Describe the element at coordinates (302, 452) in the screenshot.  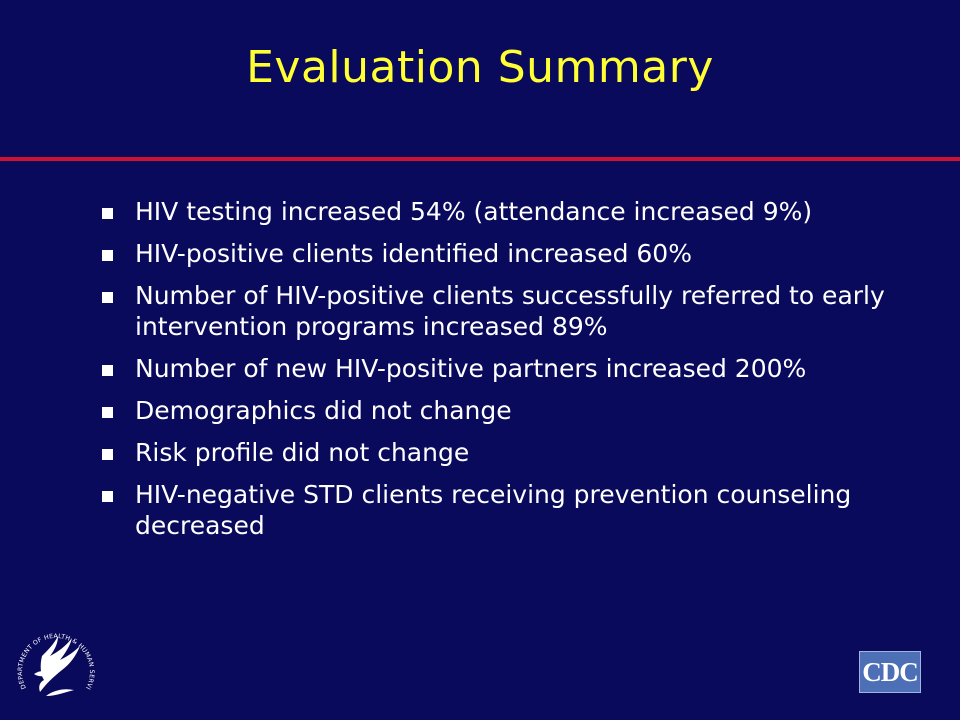
I see `bullet-text: Risk profile did not change` at that location.